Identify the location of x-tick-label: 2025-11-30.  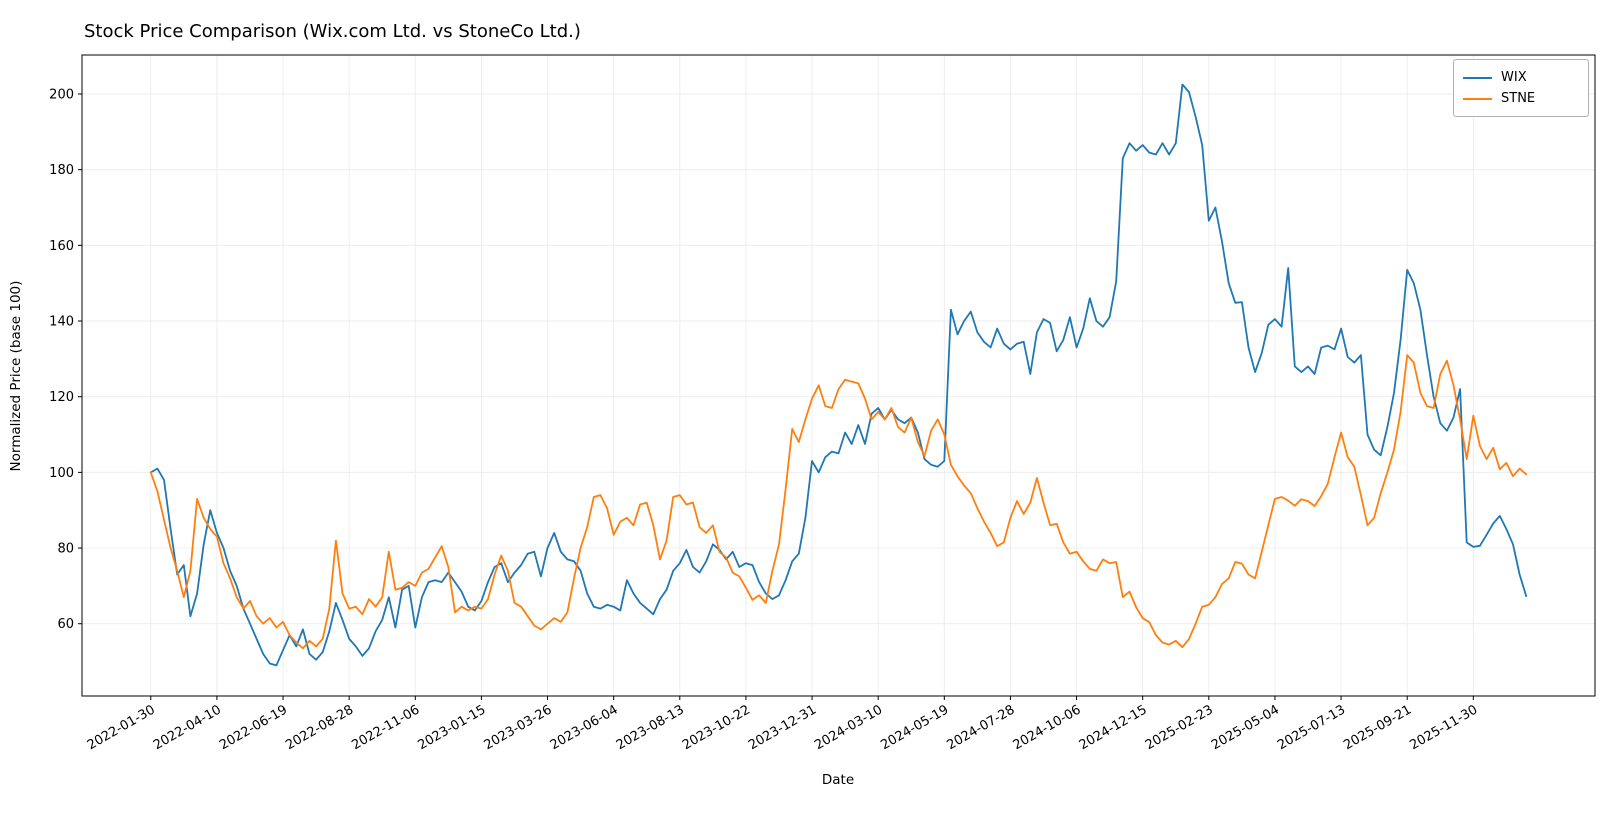
(1443, 727).